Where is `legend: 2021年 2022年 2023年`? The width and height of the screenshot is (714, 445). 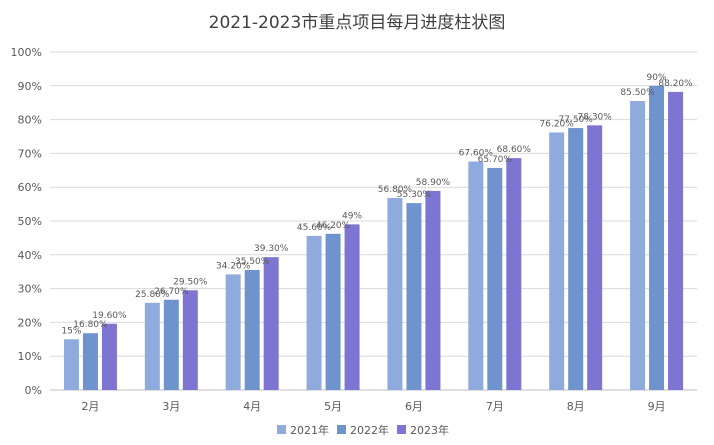 legend: 2021年 2022年 2023年 is located at coordinates (363, 430).